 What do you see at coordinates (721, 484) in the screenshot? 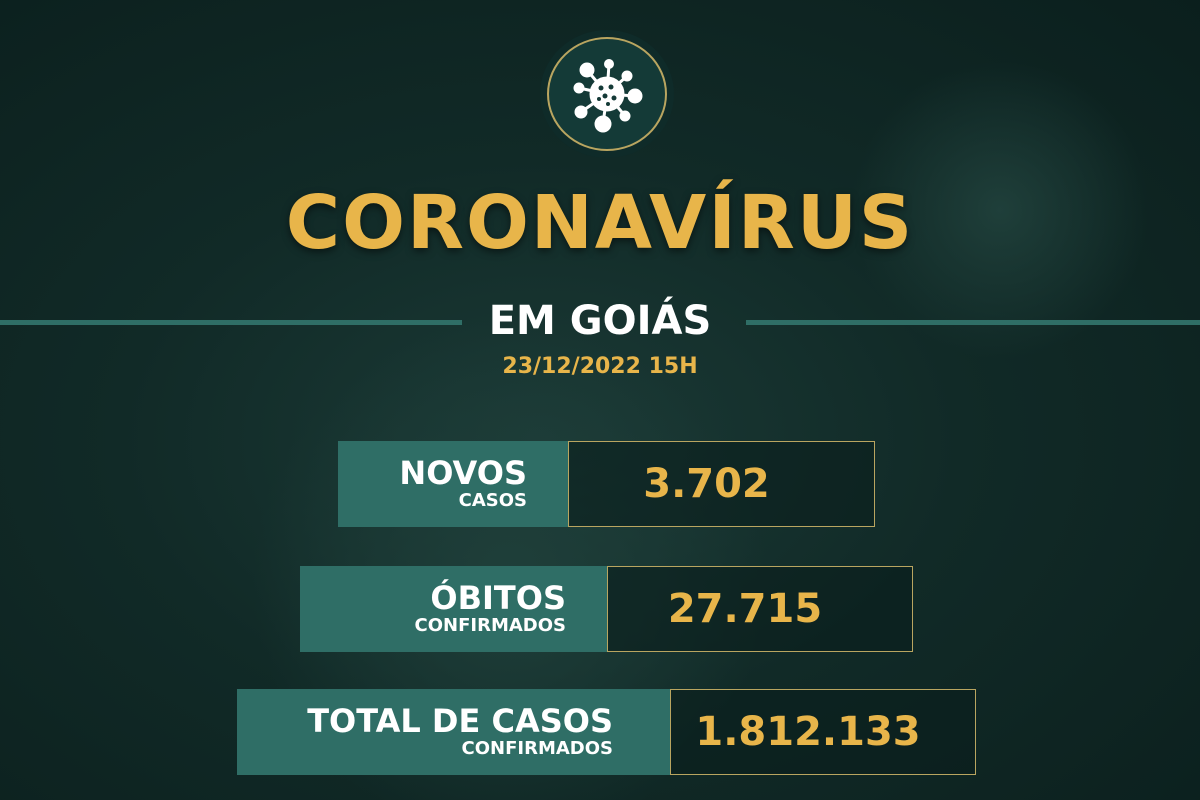
I see `stat-value-new-cases: 3.702` at bounding box center [721, 484].